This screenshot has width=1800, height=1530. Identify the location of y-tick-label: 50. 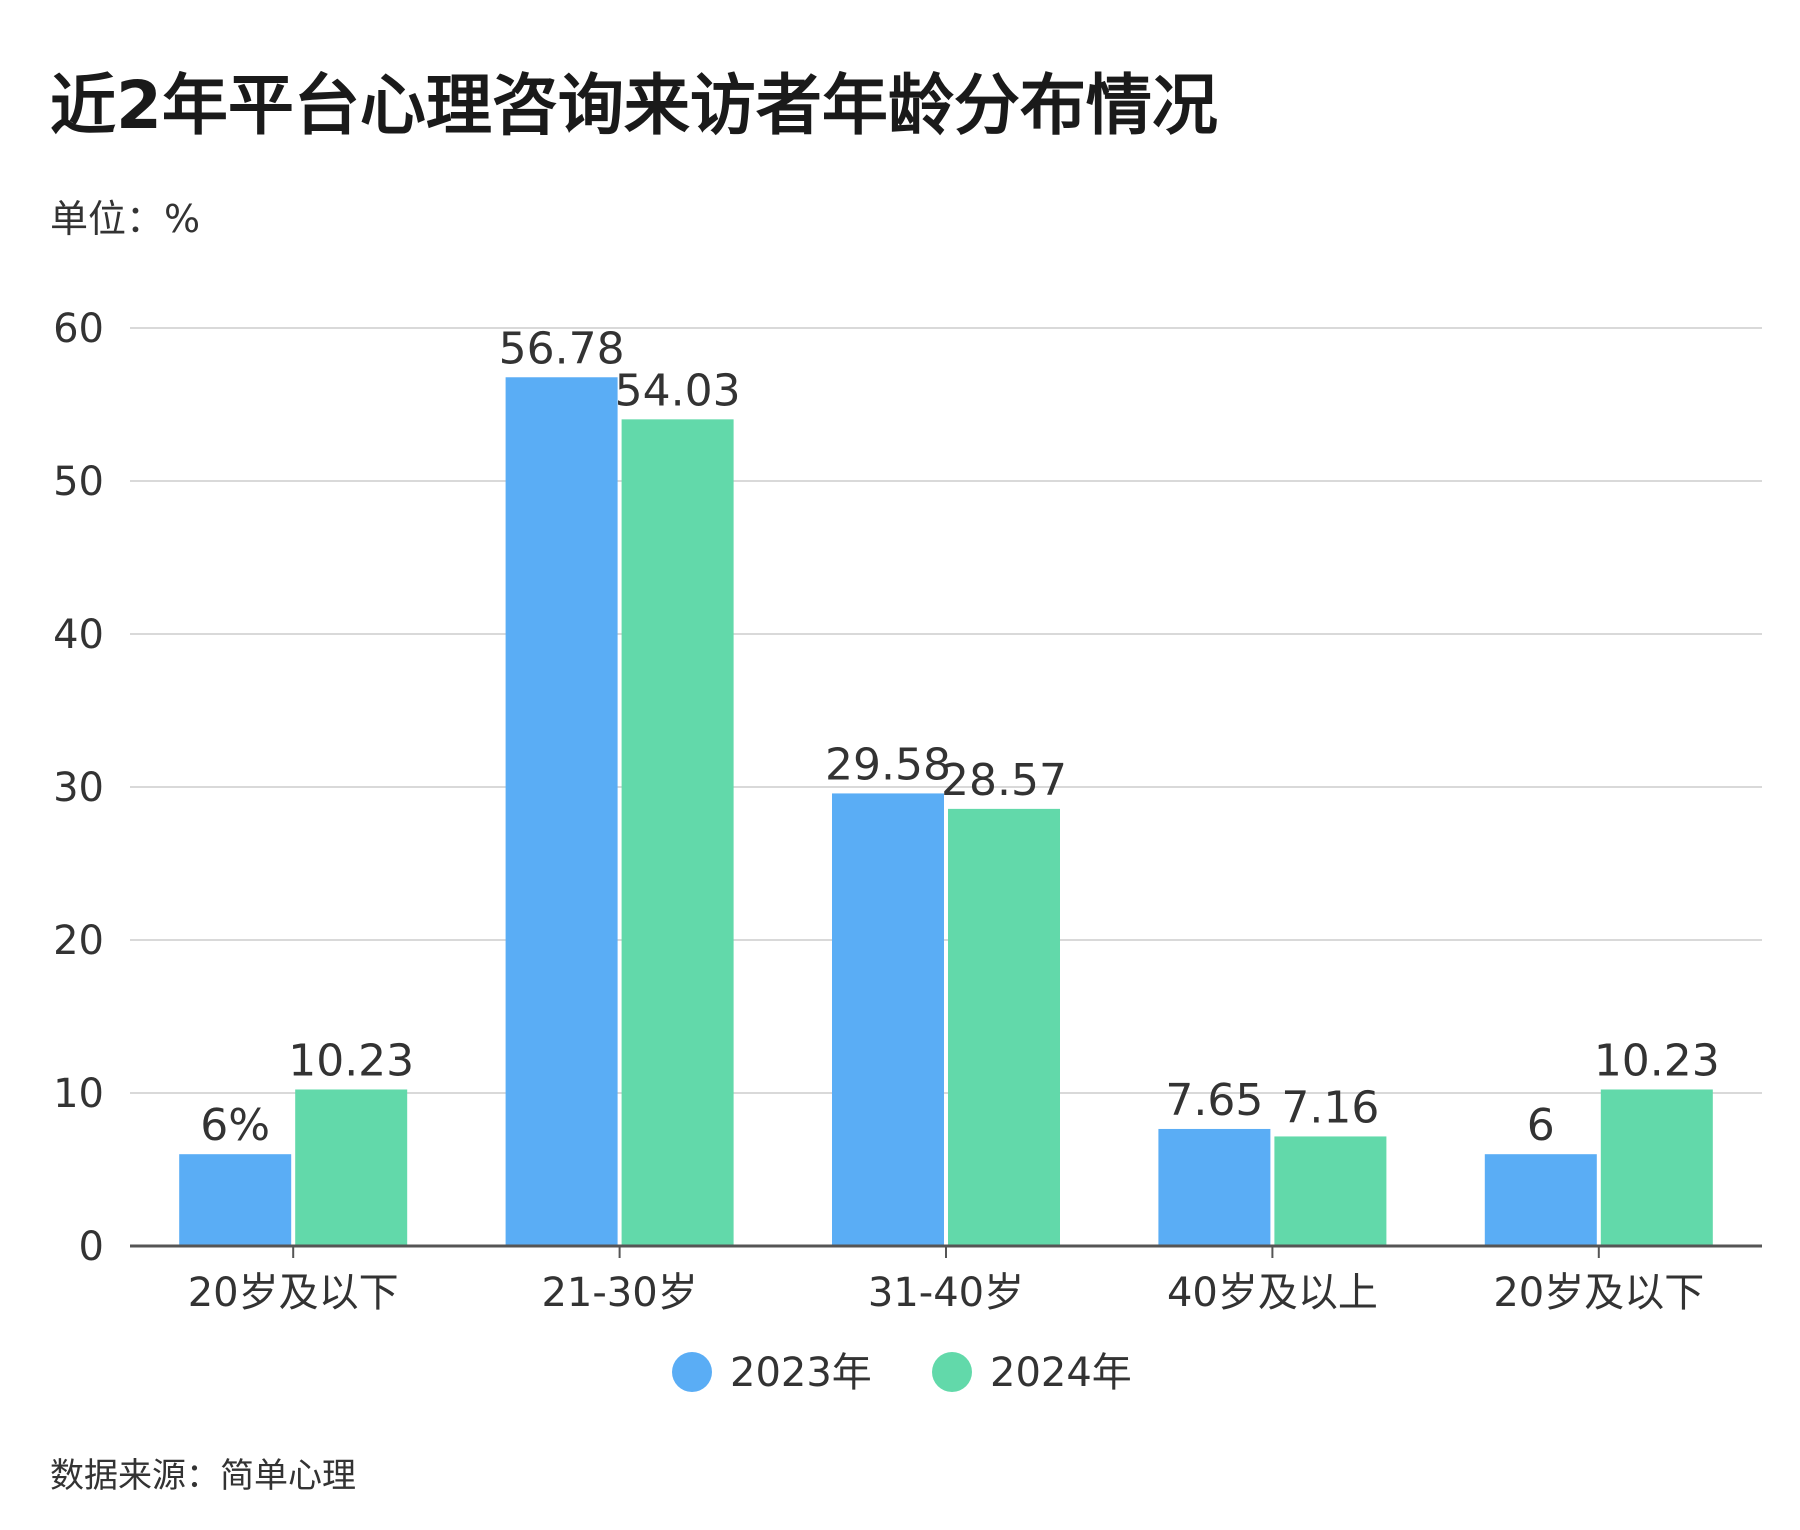
(78, 482).